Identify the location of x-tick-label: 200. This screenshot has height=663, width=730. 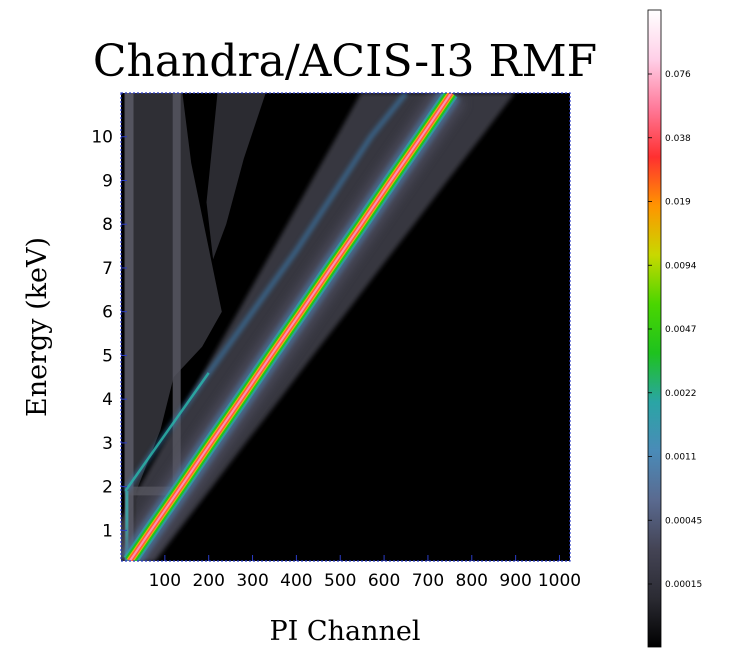
(208, 581).